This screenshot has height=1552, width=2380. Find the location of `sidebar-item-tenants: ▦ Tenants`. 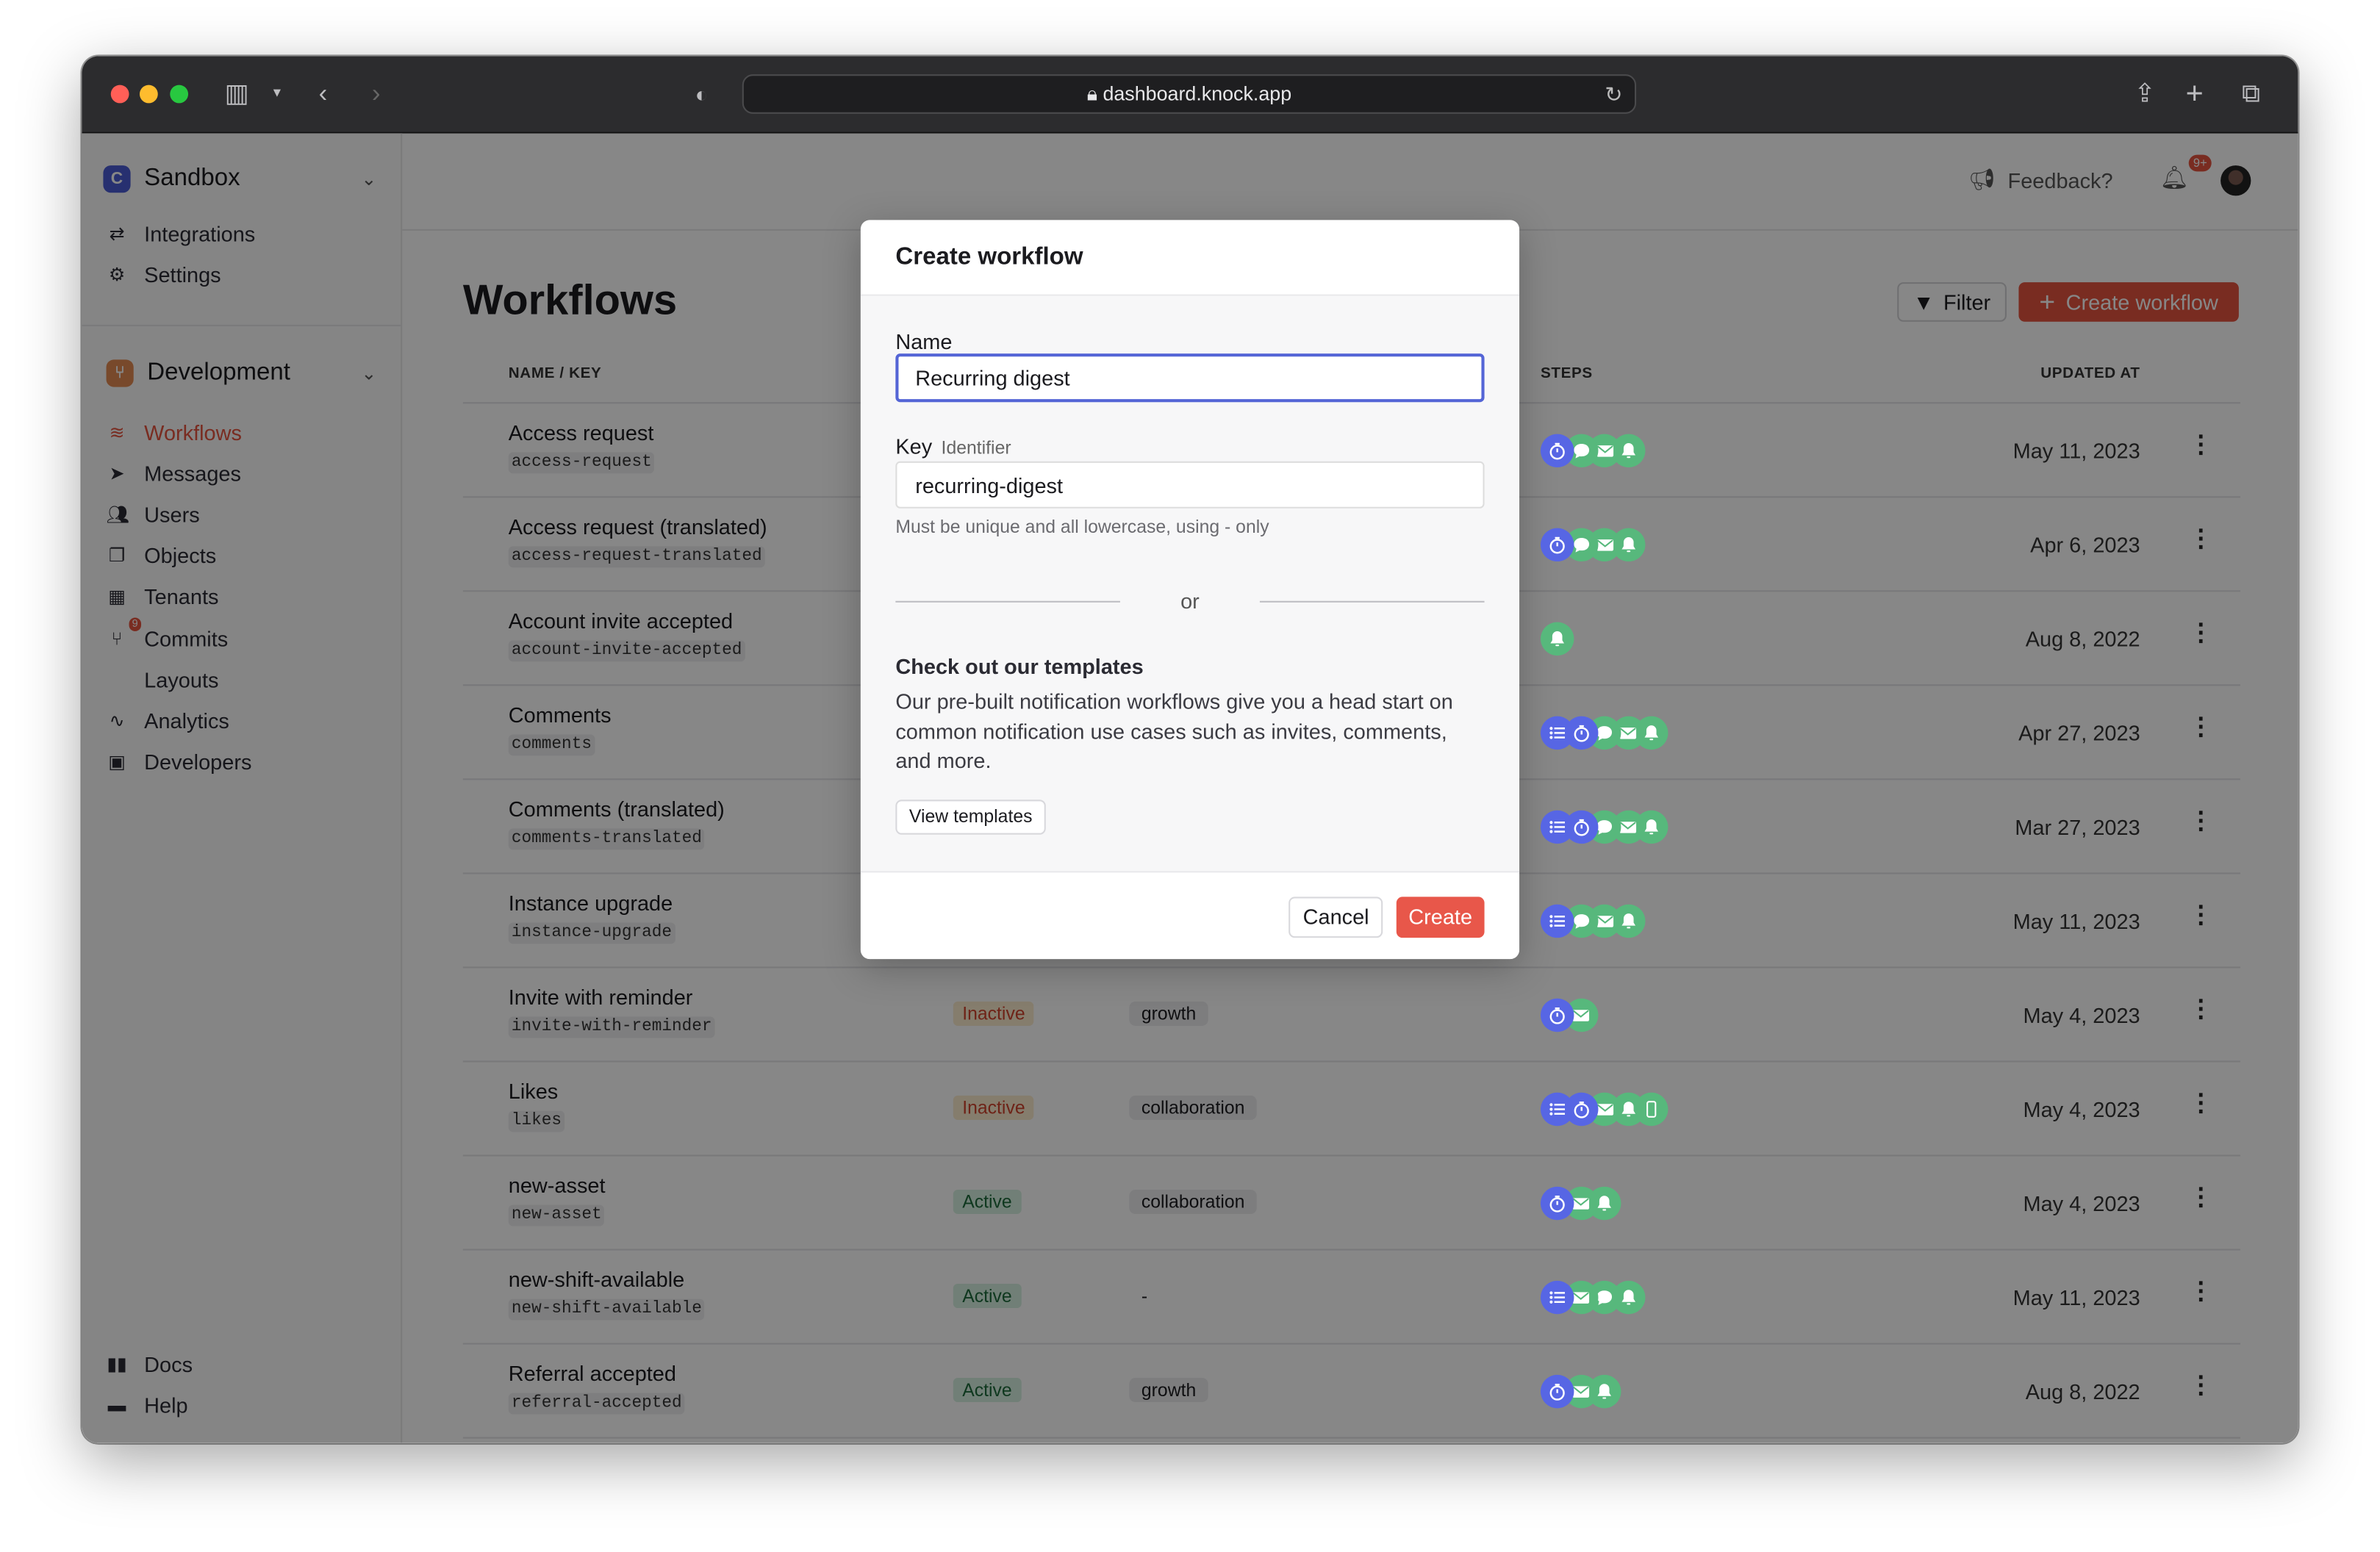

sidebar-item-tenants: ▦ Tenants is located at coordinates (180, 596).